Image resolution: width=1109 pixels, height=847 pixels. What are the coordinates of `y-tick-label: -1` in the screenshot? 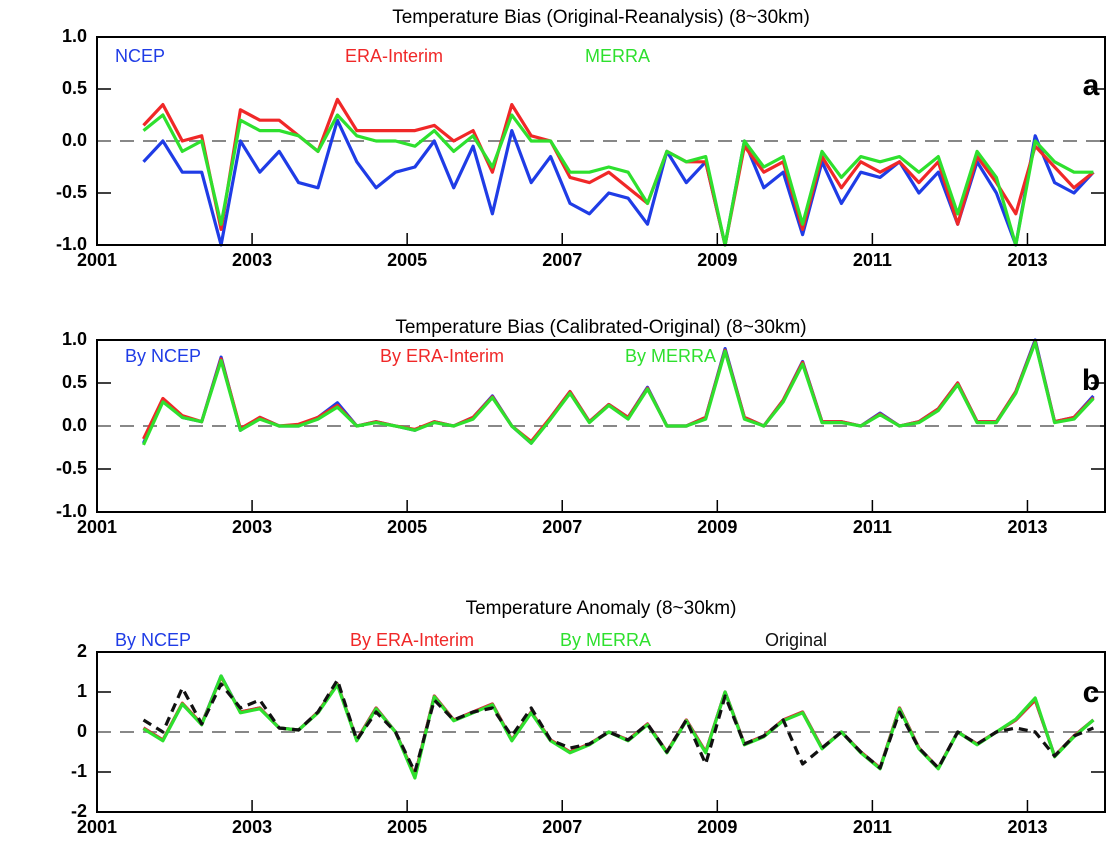 It's located at (79, 771).